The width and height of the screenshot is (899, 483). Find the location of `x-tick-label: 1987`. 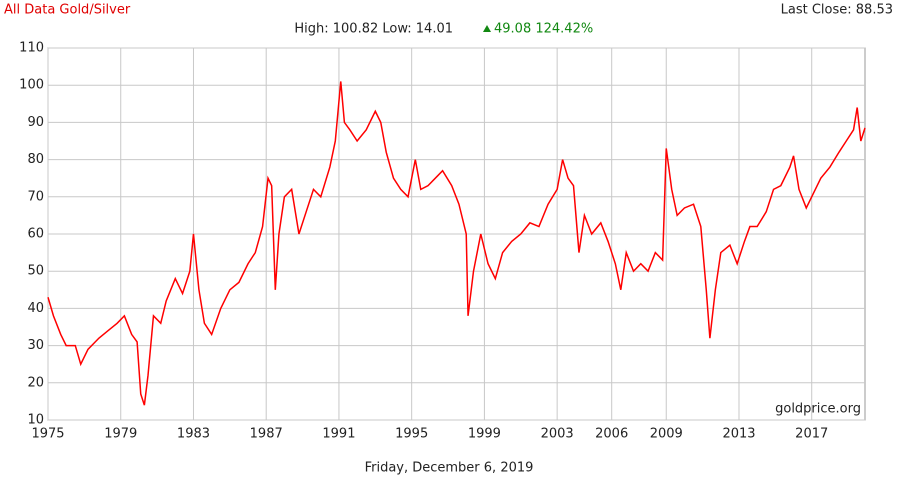

x-tick-label: 1987 is located at coordinates (266, 434).